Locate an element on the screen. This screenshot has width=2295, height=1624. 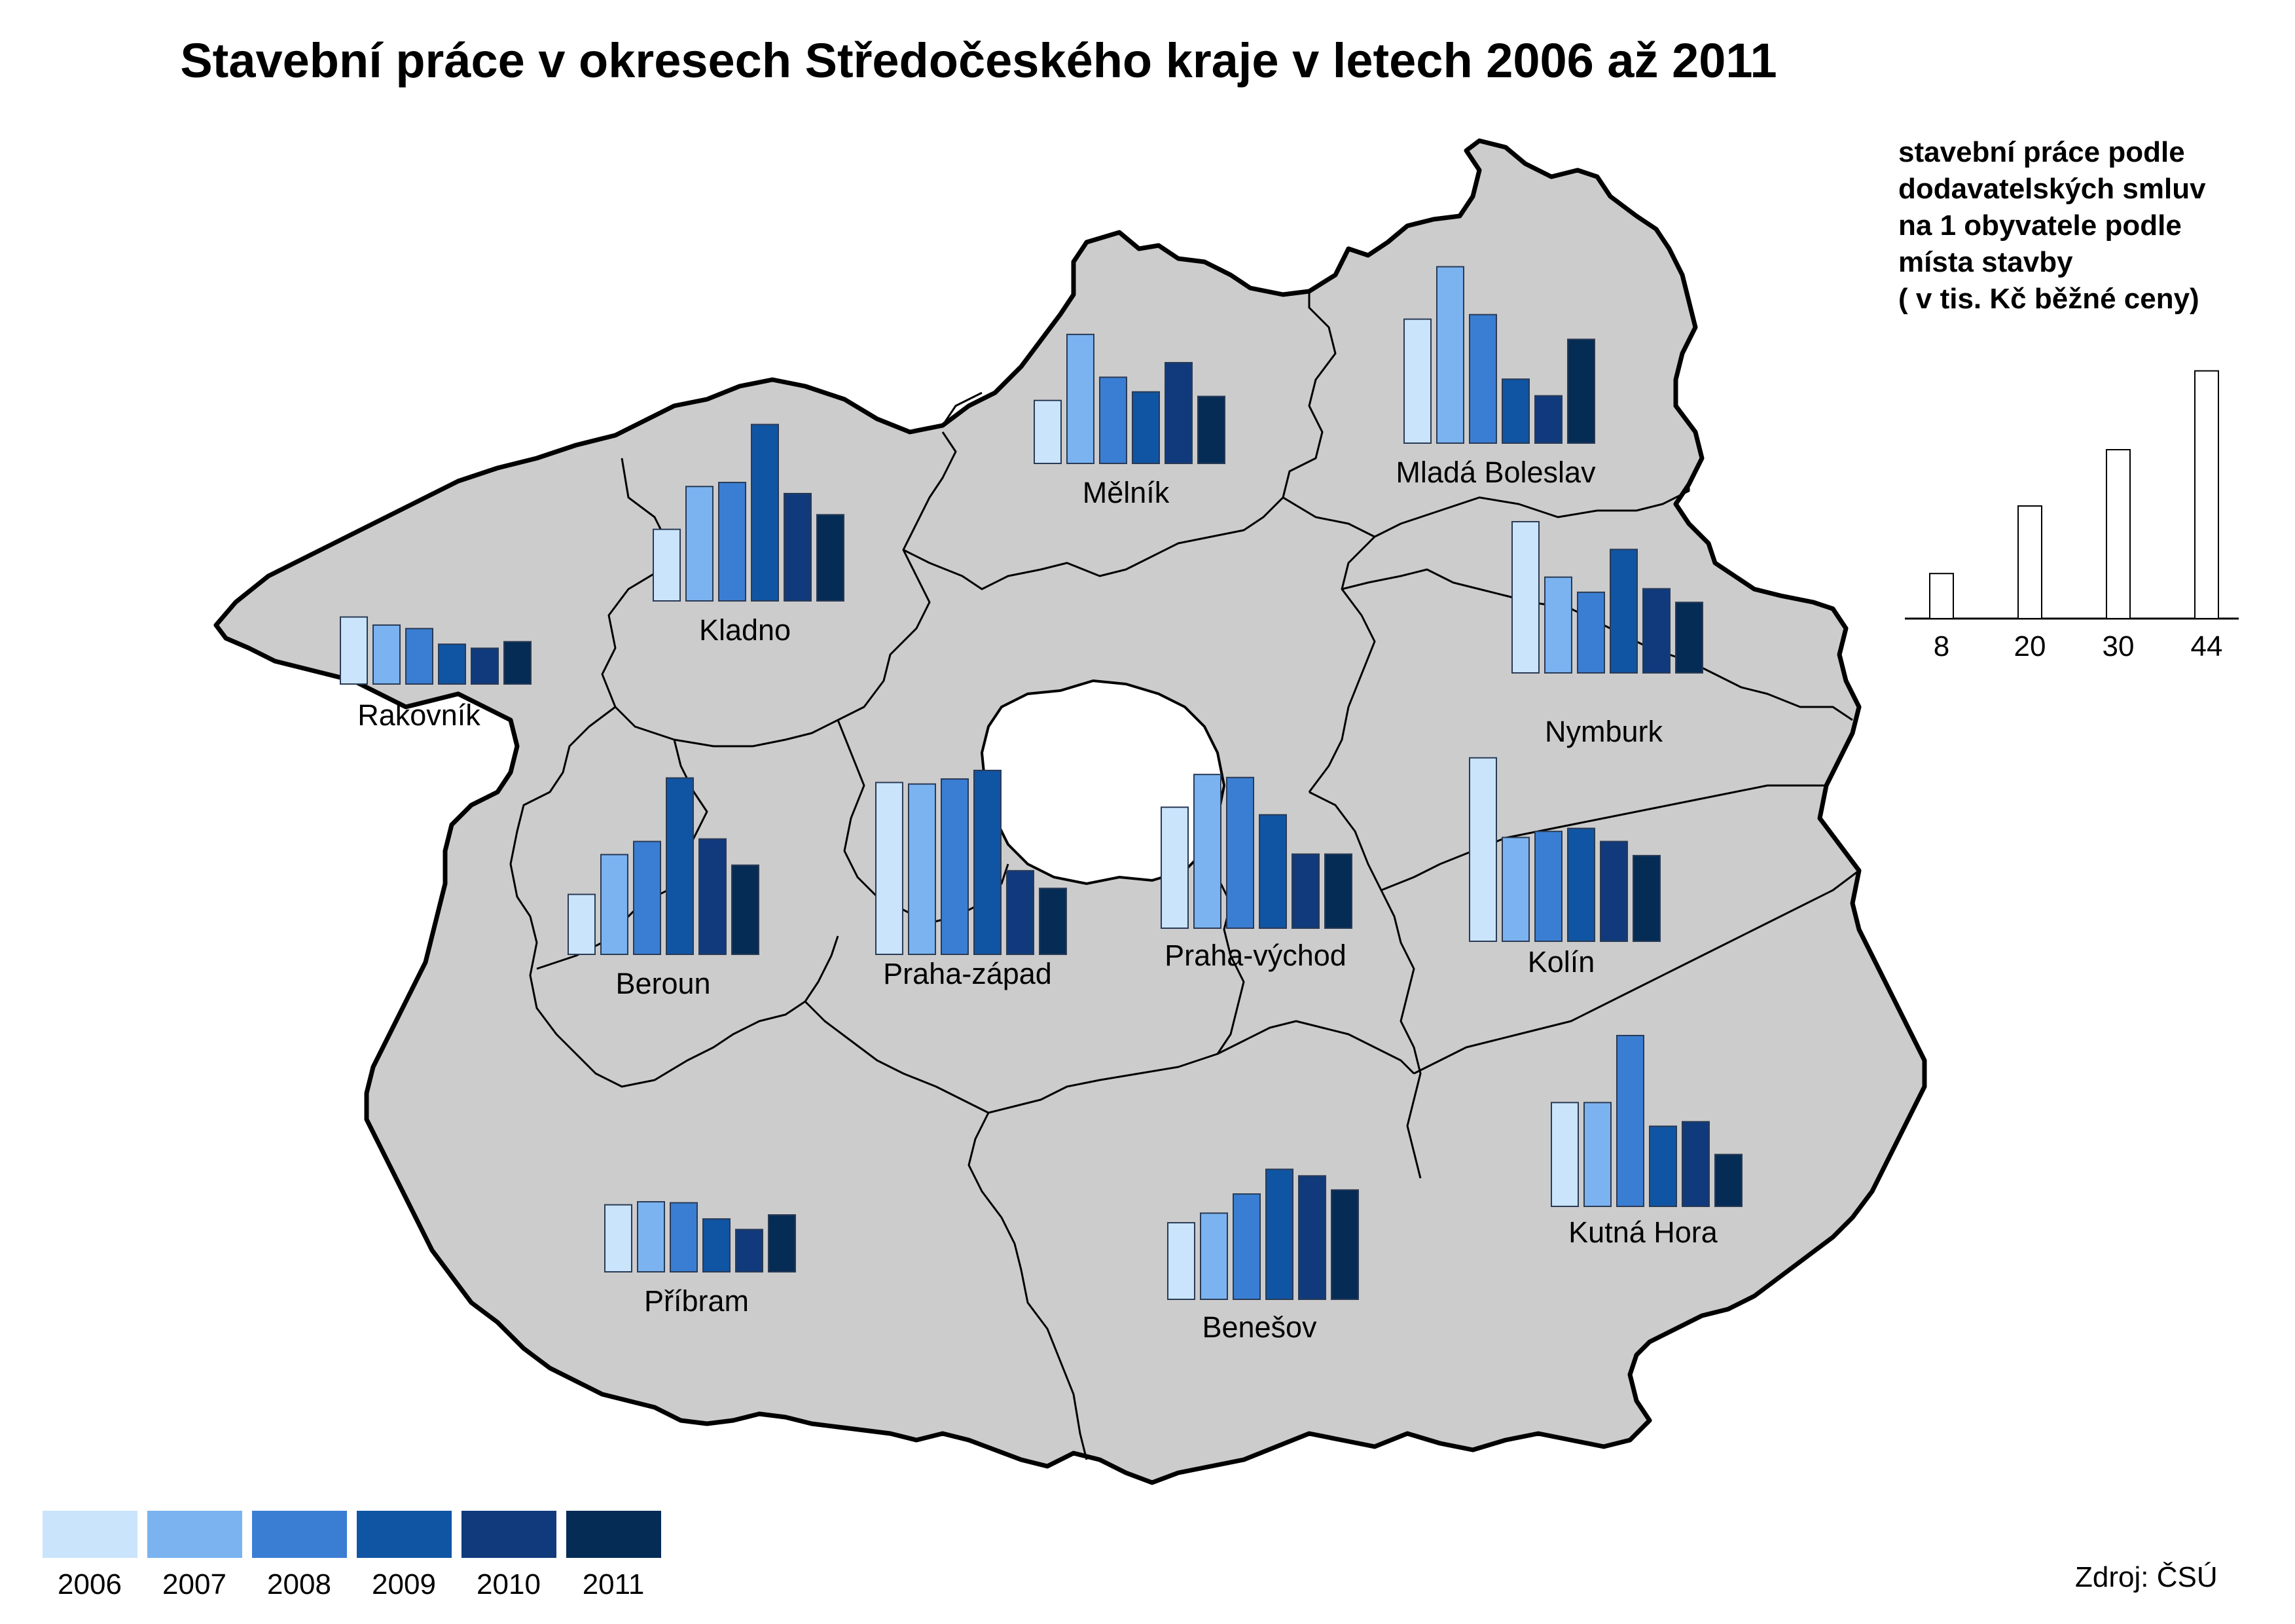
district-label: Mělník is located at coordinates (1127, 493).